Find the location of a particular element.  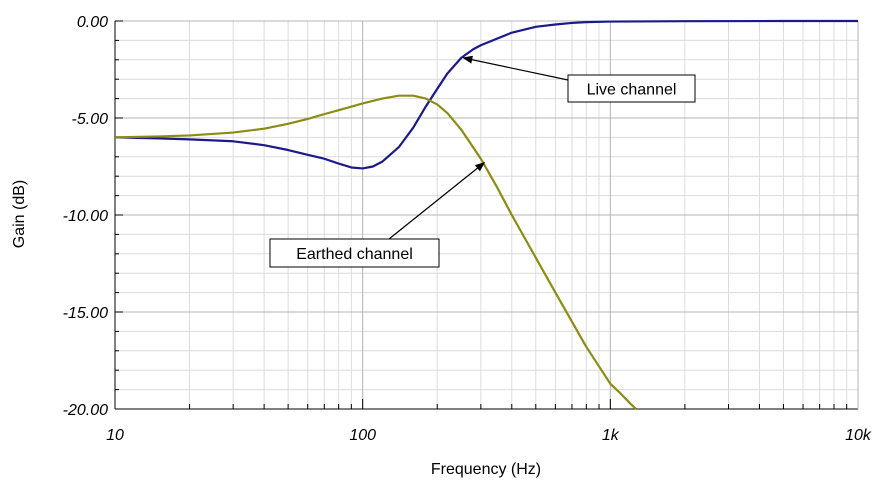

y-tick-label: -10.00 is located at coordinates (85, 216).